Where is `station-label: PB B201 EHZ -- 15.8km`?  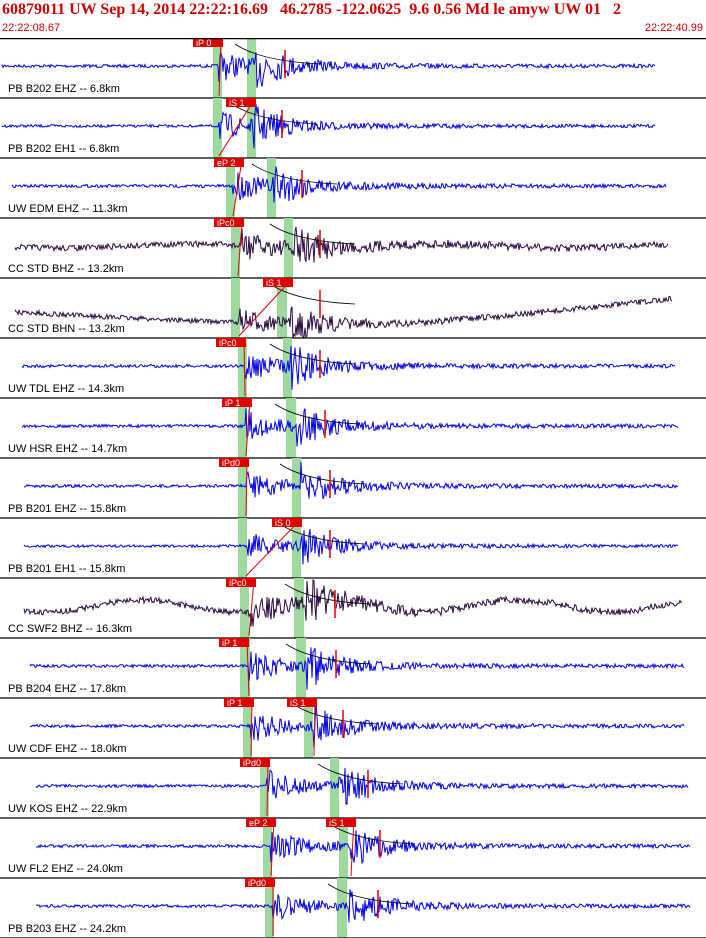
station-label: PB B201 EHZ -- 15.8km is located at coordinates (67, 509).